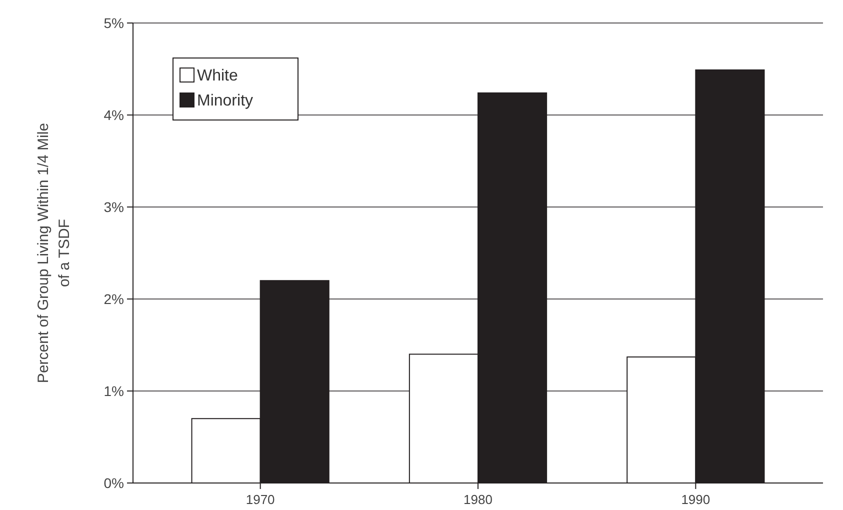  What do you see at coordinates (114, 114) in the screenshot?
I see `y-tick-label: 4%` at bounding box center [114, 114].